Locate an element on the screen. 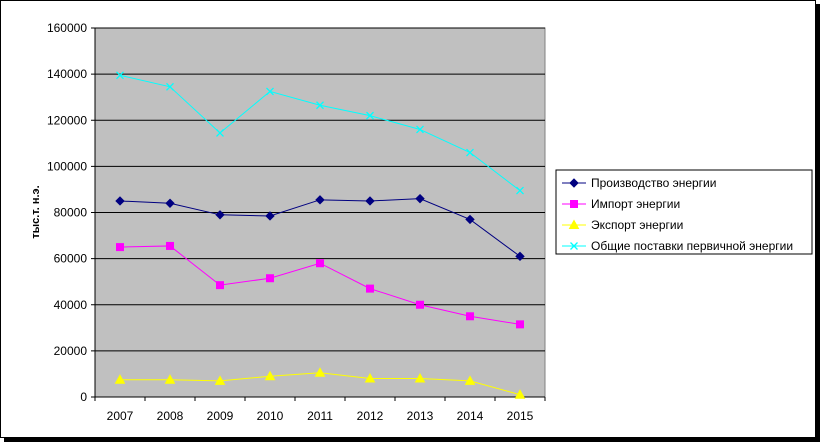  legend-label: Импорт энергии is located at coordinates (635, 204).